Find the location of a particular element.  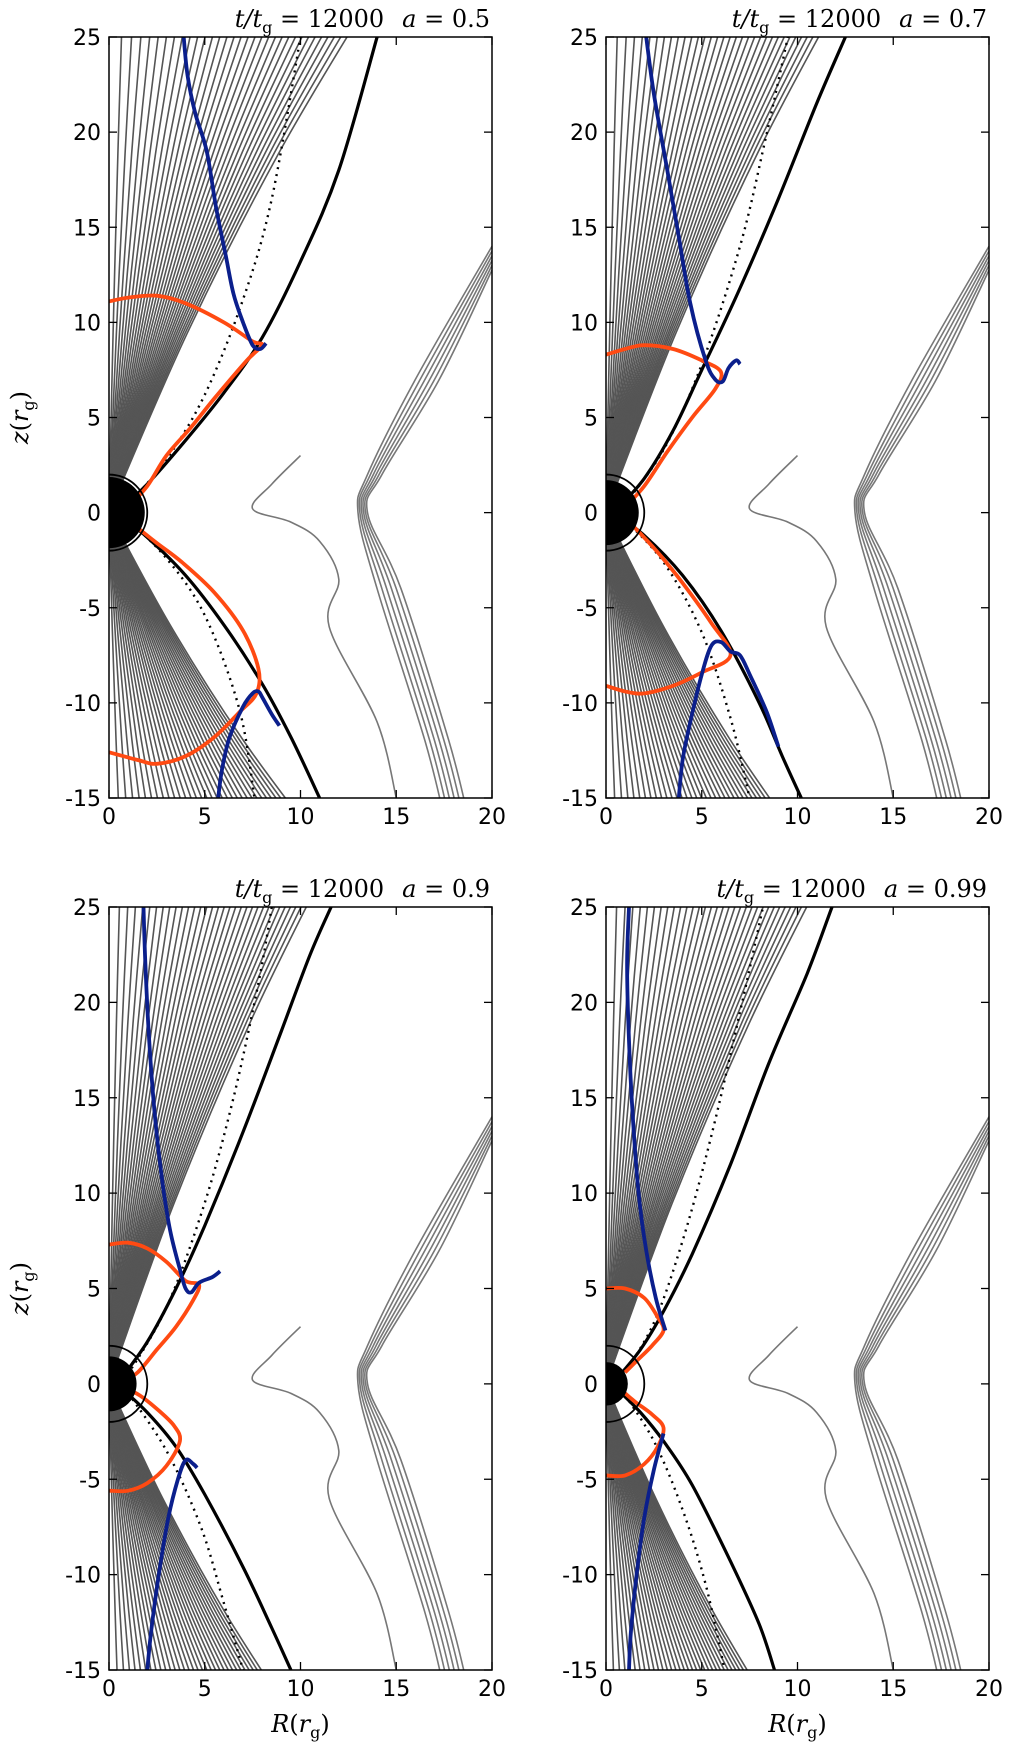

blue-curve-upper is located at coordinates (646, 1119).